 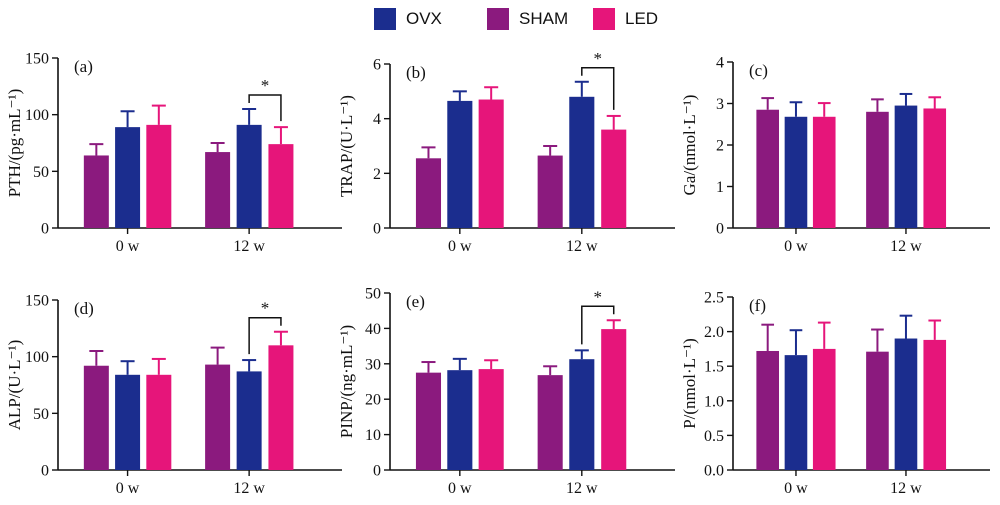 I want to click on y-tick-label: 20, so click(x=373, y=400).